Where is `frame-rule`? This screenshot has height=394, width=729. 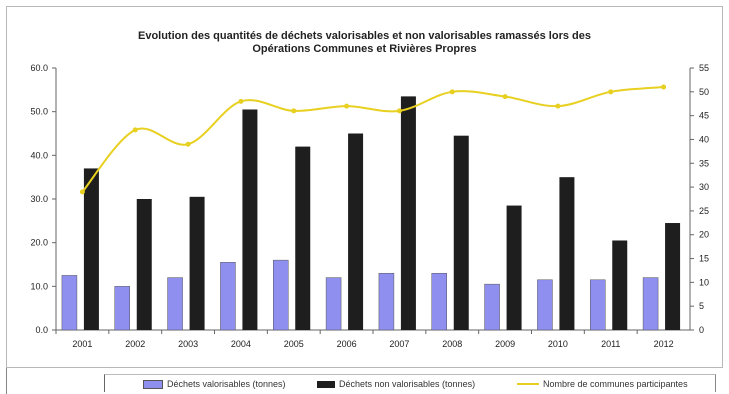 frame-rule is located at coordinates (6, 381).